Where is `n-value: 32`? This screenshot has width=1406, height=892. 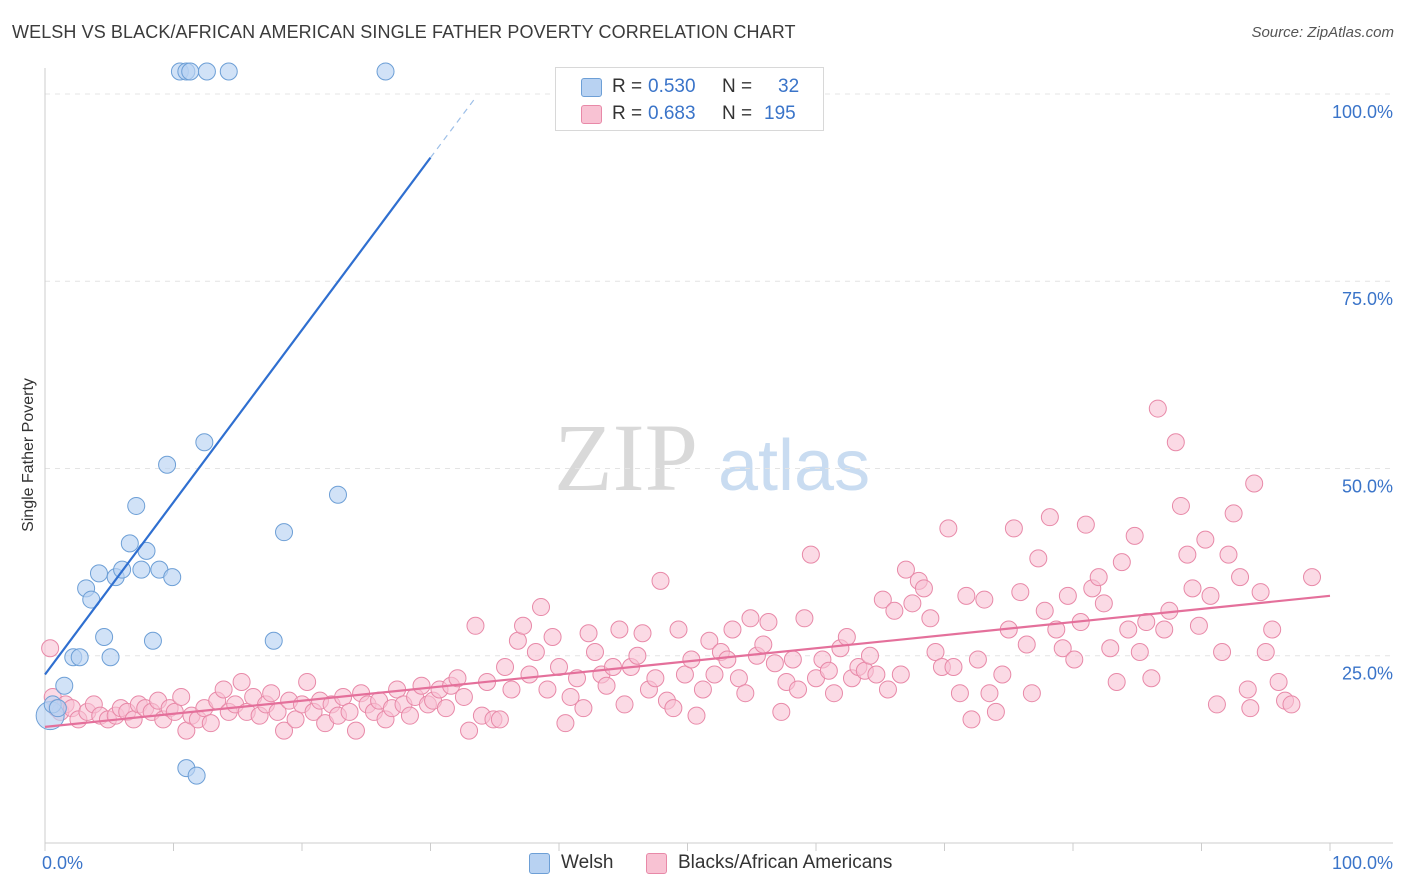
n-value: 32 is located at coordinates (789, 86).